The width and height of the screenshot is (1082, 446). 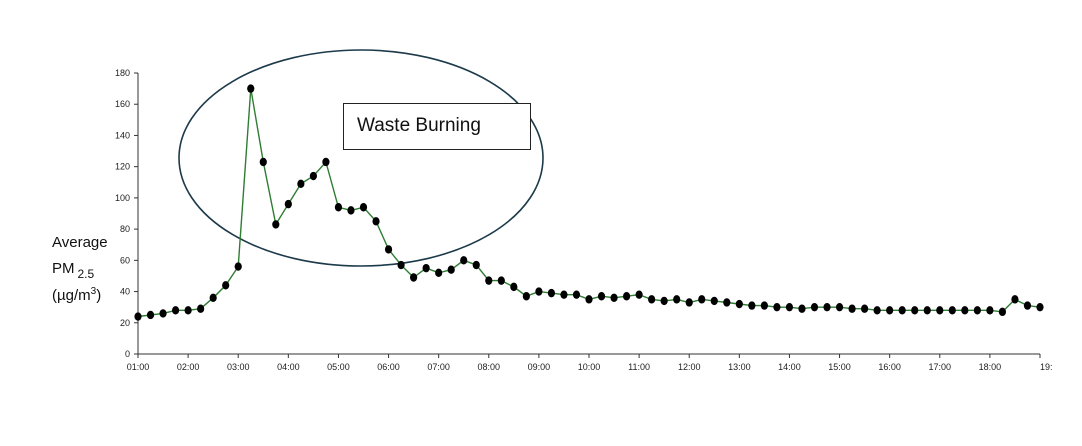 I want to click on x-tick-label: 11:00, so click(x=639, y=367).